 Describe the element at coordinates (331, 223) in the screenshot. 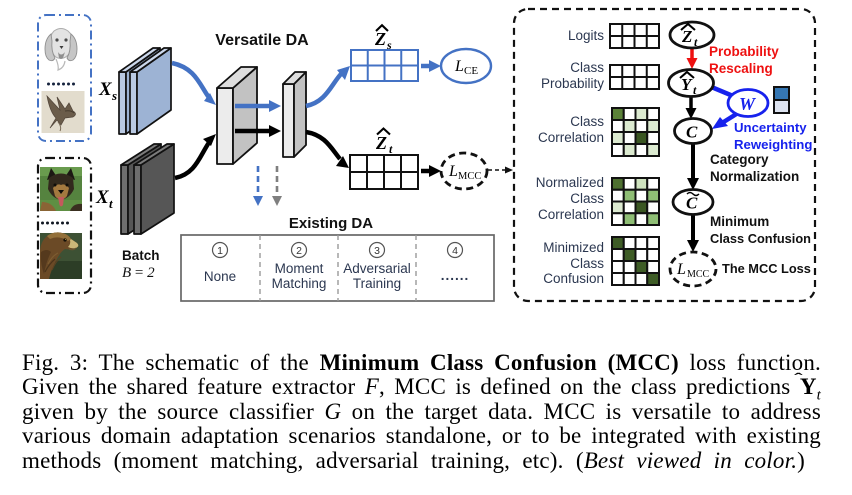

I see `svg-text: Existing DA` at that location.